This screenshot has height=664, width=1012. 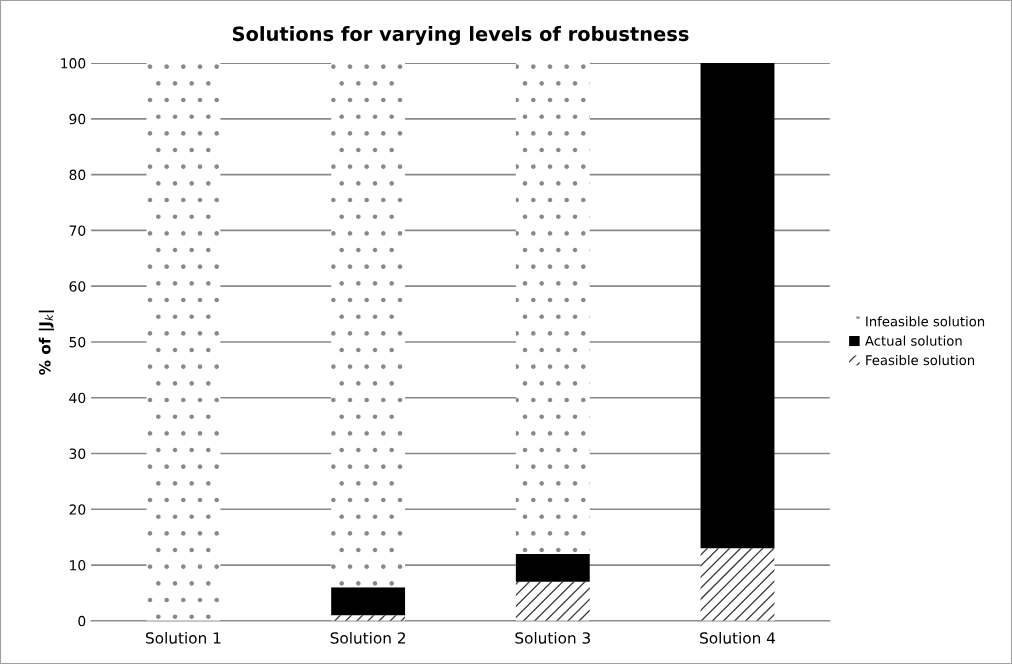 What do you see at coordinates (77, 230) in the screenshot?
I see `y-tick-label: 70` at bounding box center [77, 230].